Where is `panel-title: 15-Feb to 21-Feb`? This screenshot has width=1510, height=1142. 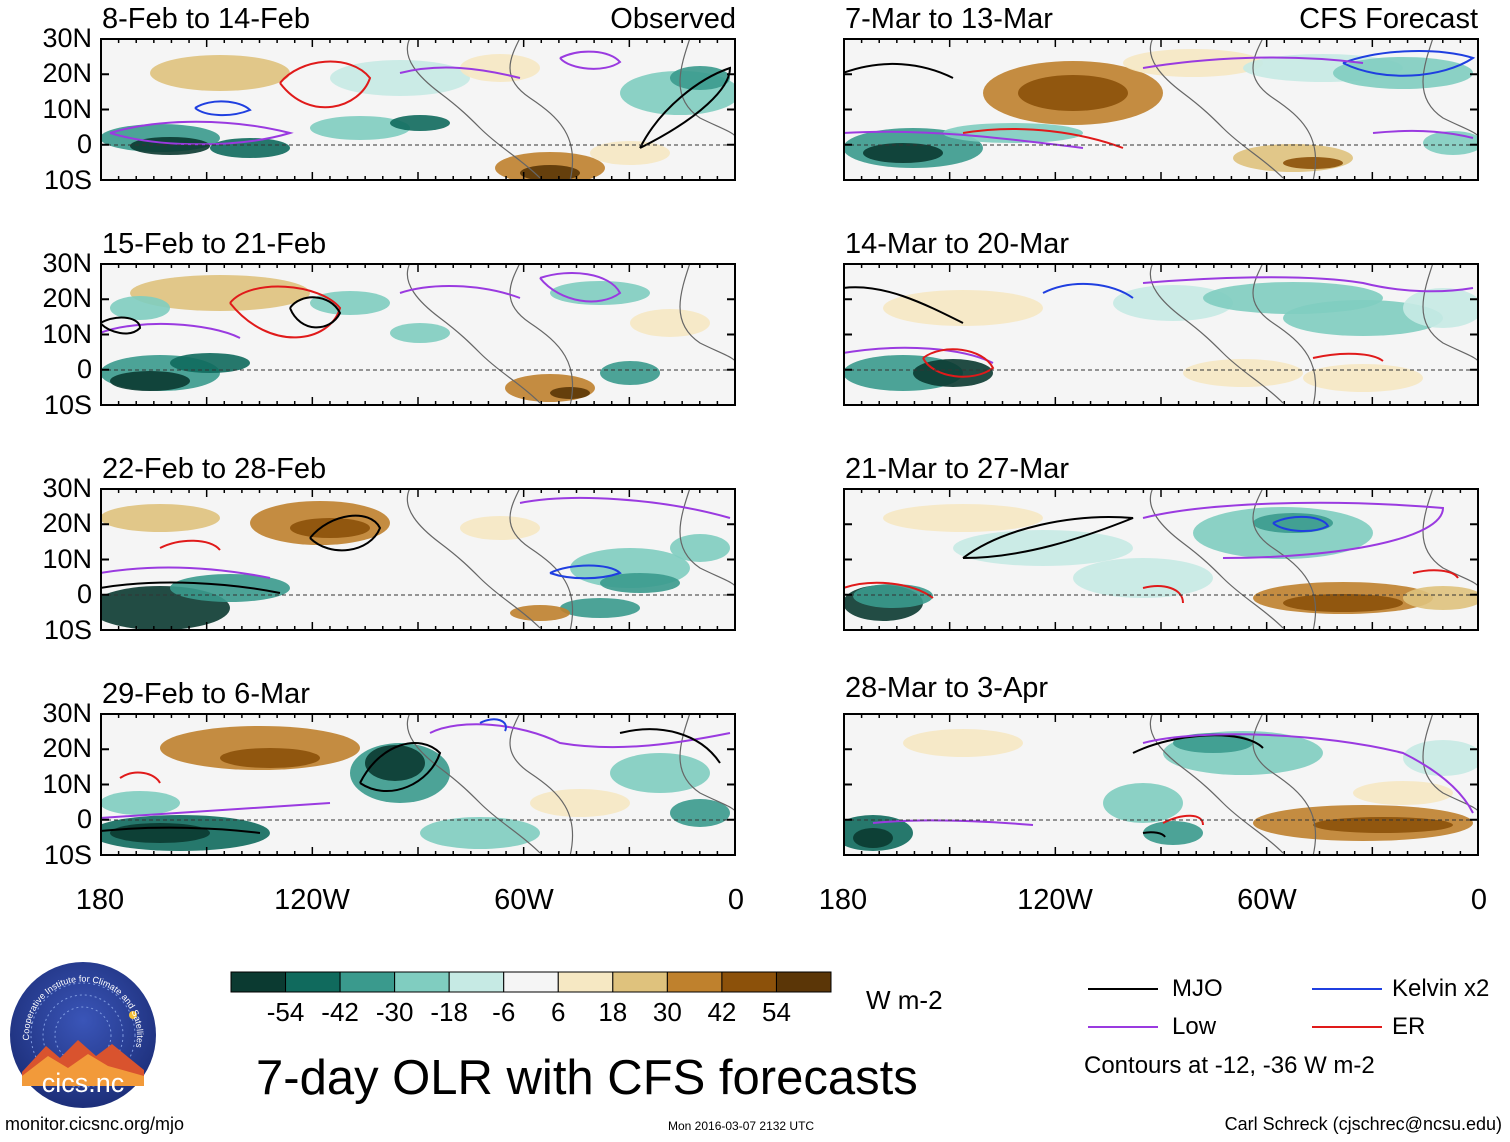 panel-title: 15-Feb to 21-Feb is located at coordinates (214, 244).